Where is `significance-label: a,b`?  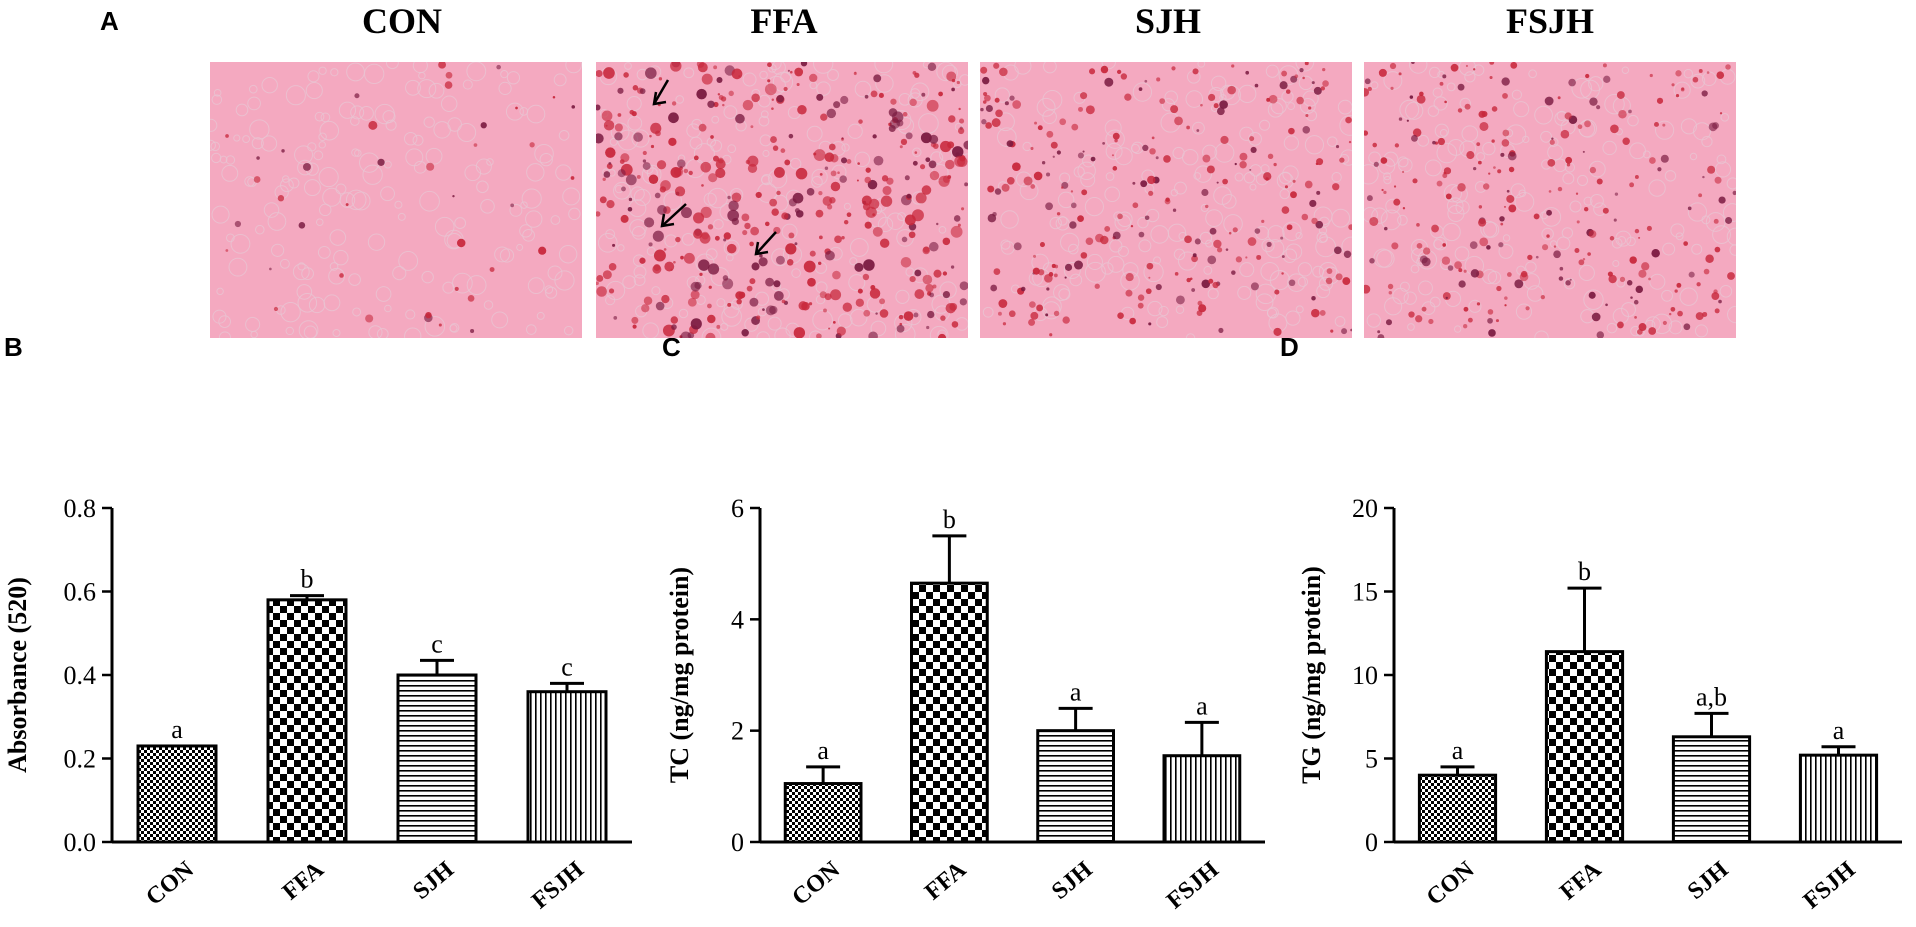
significance-label: a,b is located at coordinates (1711, 696).